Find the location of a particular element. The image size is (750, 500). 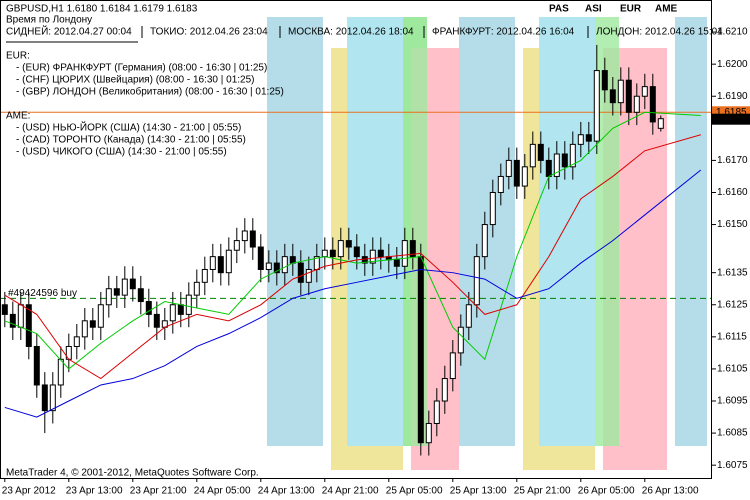

bid-tag is located at coordinates (731, 119).